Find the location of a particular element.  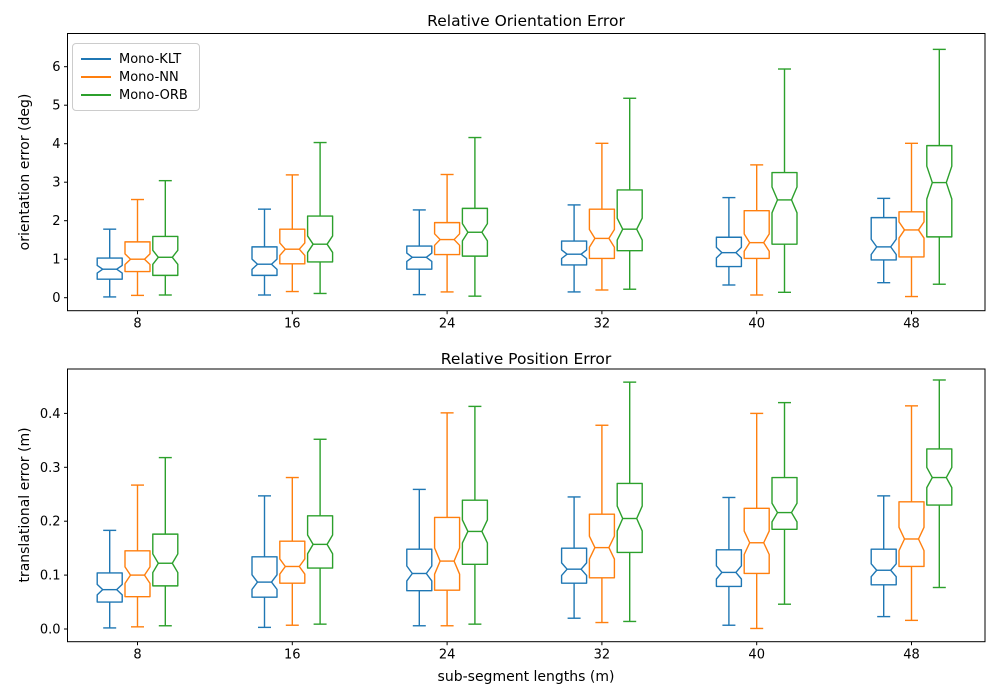

y-tick-label: 0 is located at coordinates (56, 298).